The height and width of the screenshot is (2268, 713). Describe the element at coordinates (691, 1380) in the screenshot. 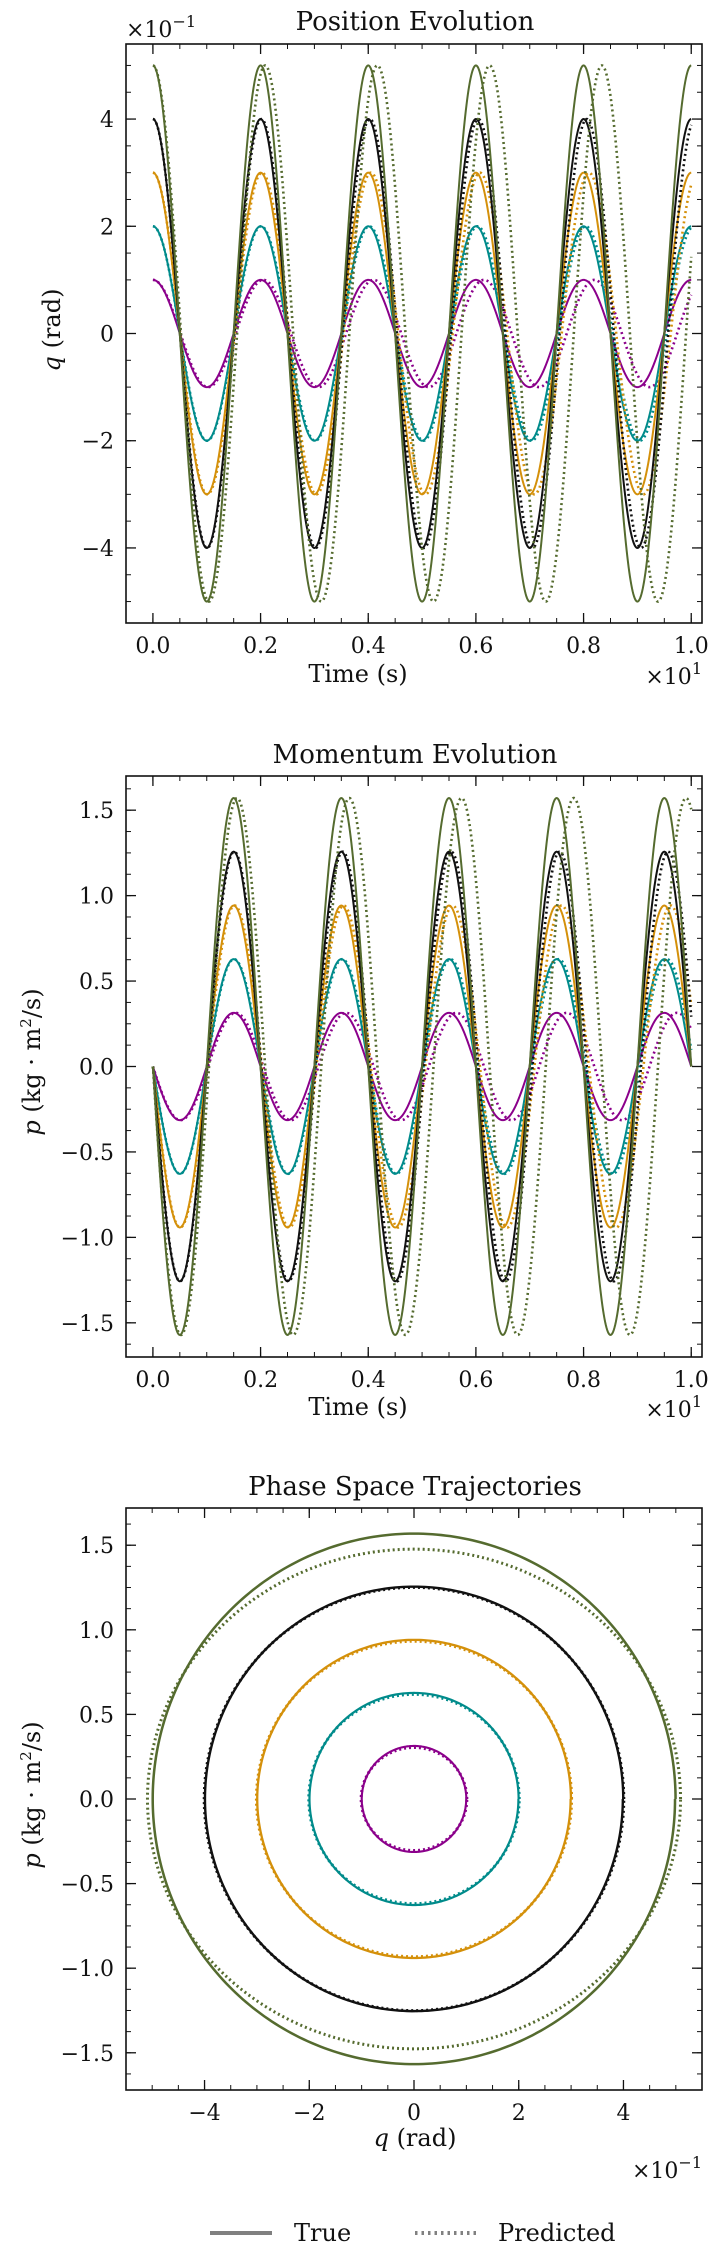

I see `momentum-xtick-label: 1.0` at that location.